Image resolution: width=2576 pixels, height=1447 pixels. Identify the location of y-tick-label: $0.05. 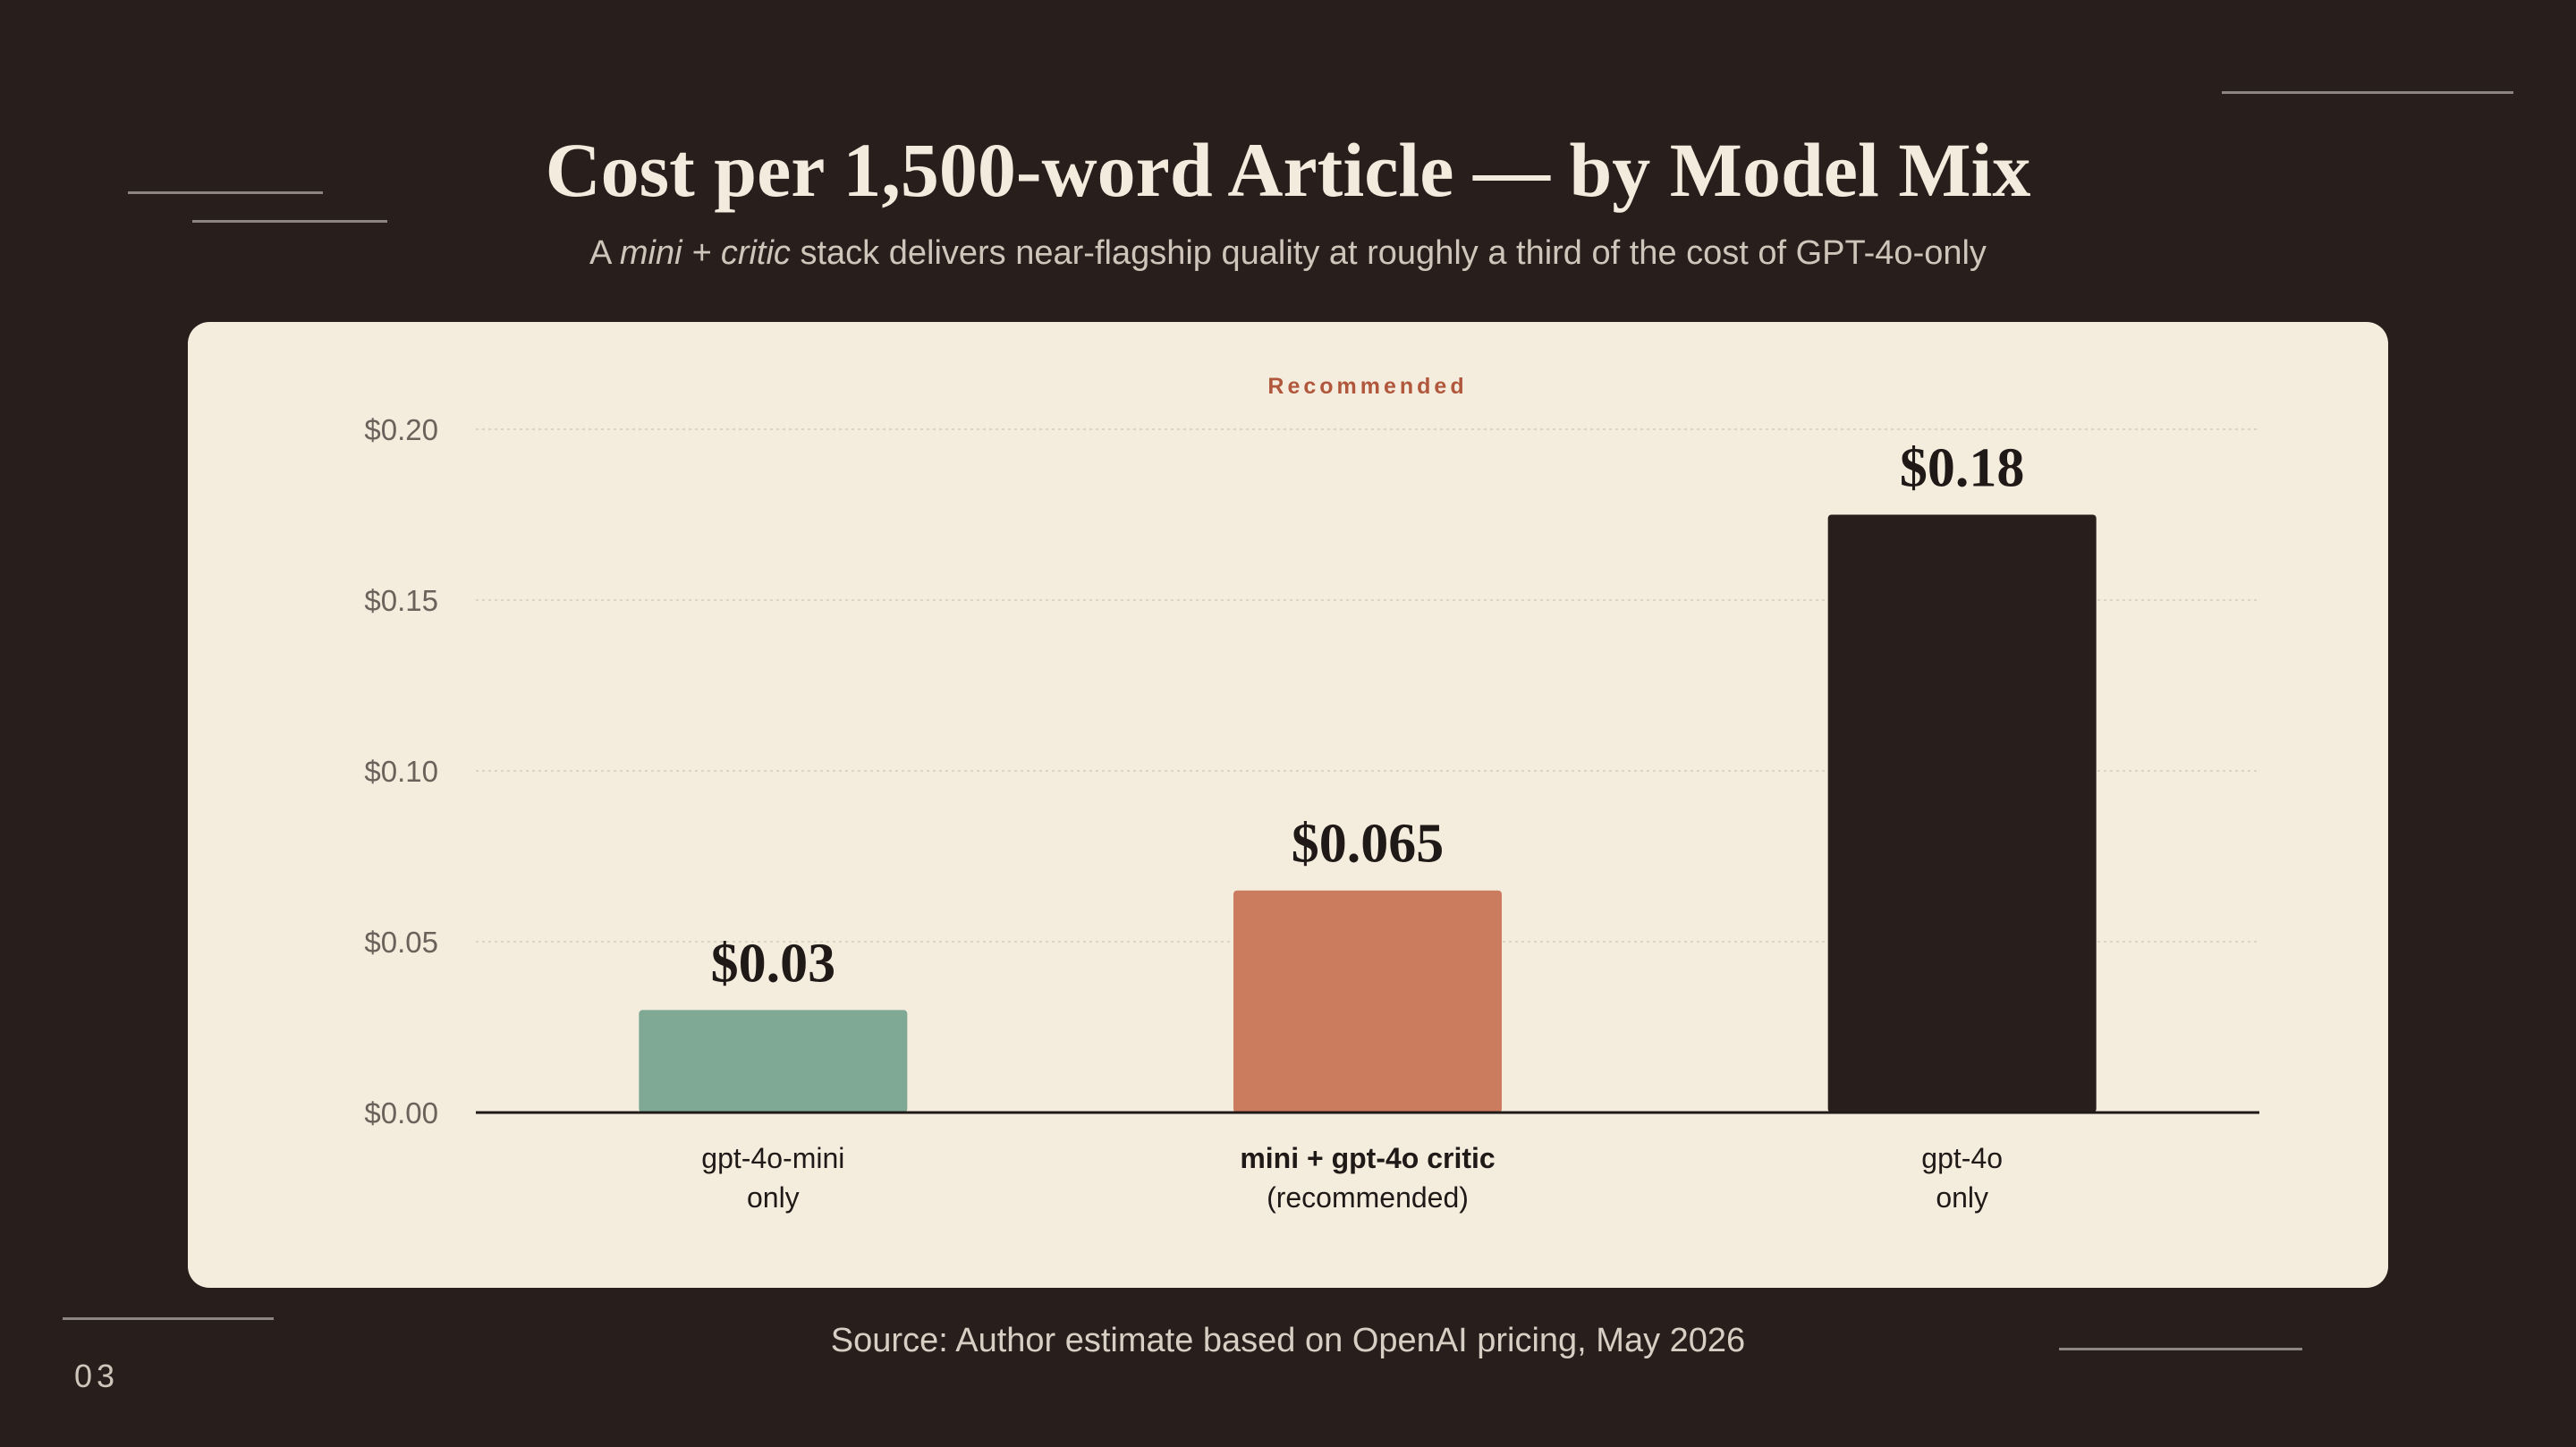
(401, 942).